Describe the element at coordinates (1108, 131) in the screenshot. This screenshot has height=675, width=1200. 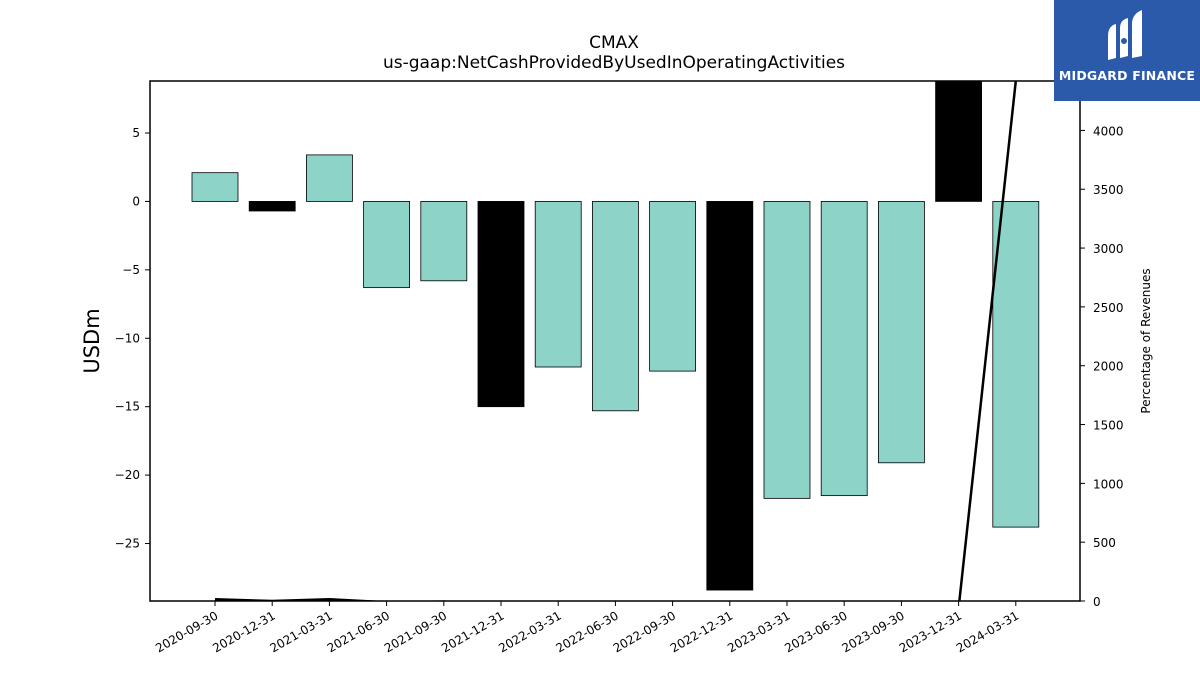
I see `y2-tick-label: 4000` at that location.